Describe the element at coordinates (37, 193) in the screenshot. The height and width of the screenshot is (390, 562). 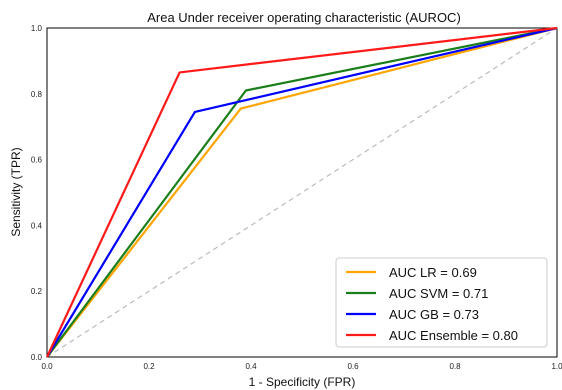
I see `y-tick-labels: 0.0 0.2 0.4 0.6 0.8 1.0` at that location.